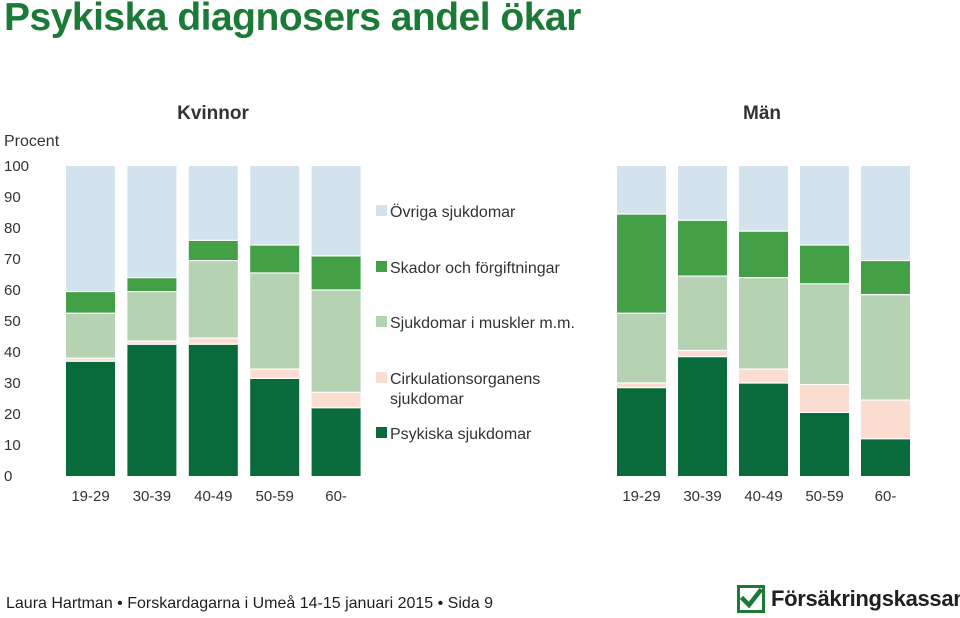 The width and height of the screenshot is (960, 618). What do you see at coordinates (12, 383) in the screenshot?
I see `y-tick-label: 30` at bounding box center [12, 383].